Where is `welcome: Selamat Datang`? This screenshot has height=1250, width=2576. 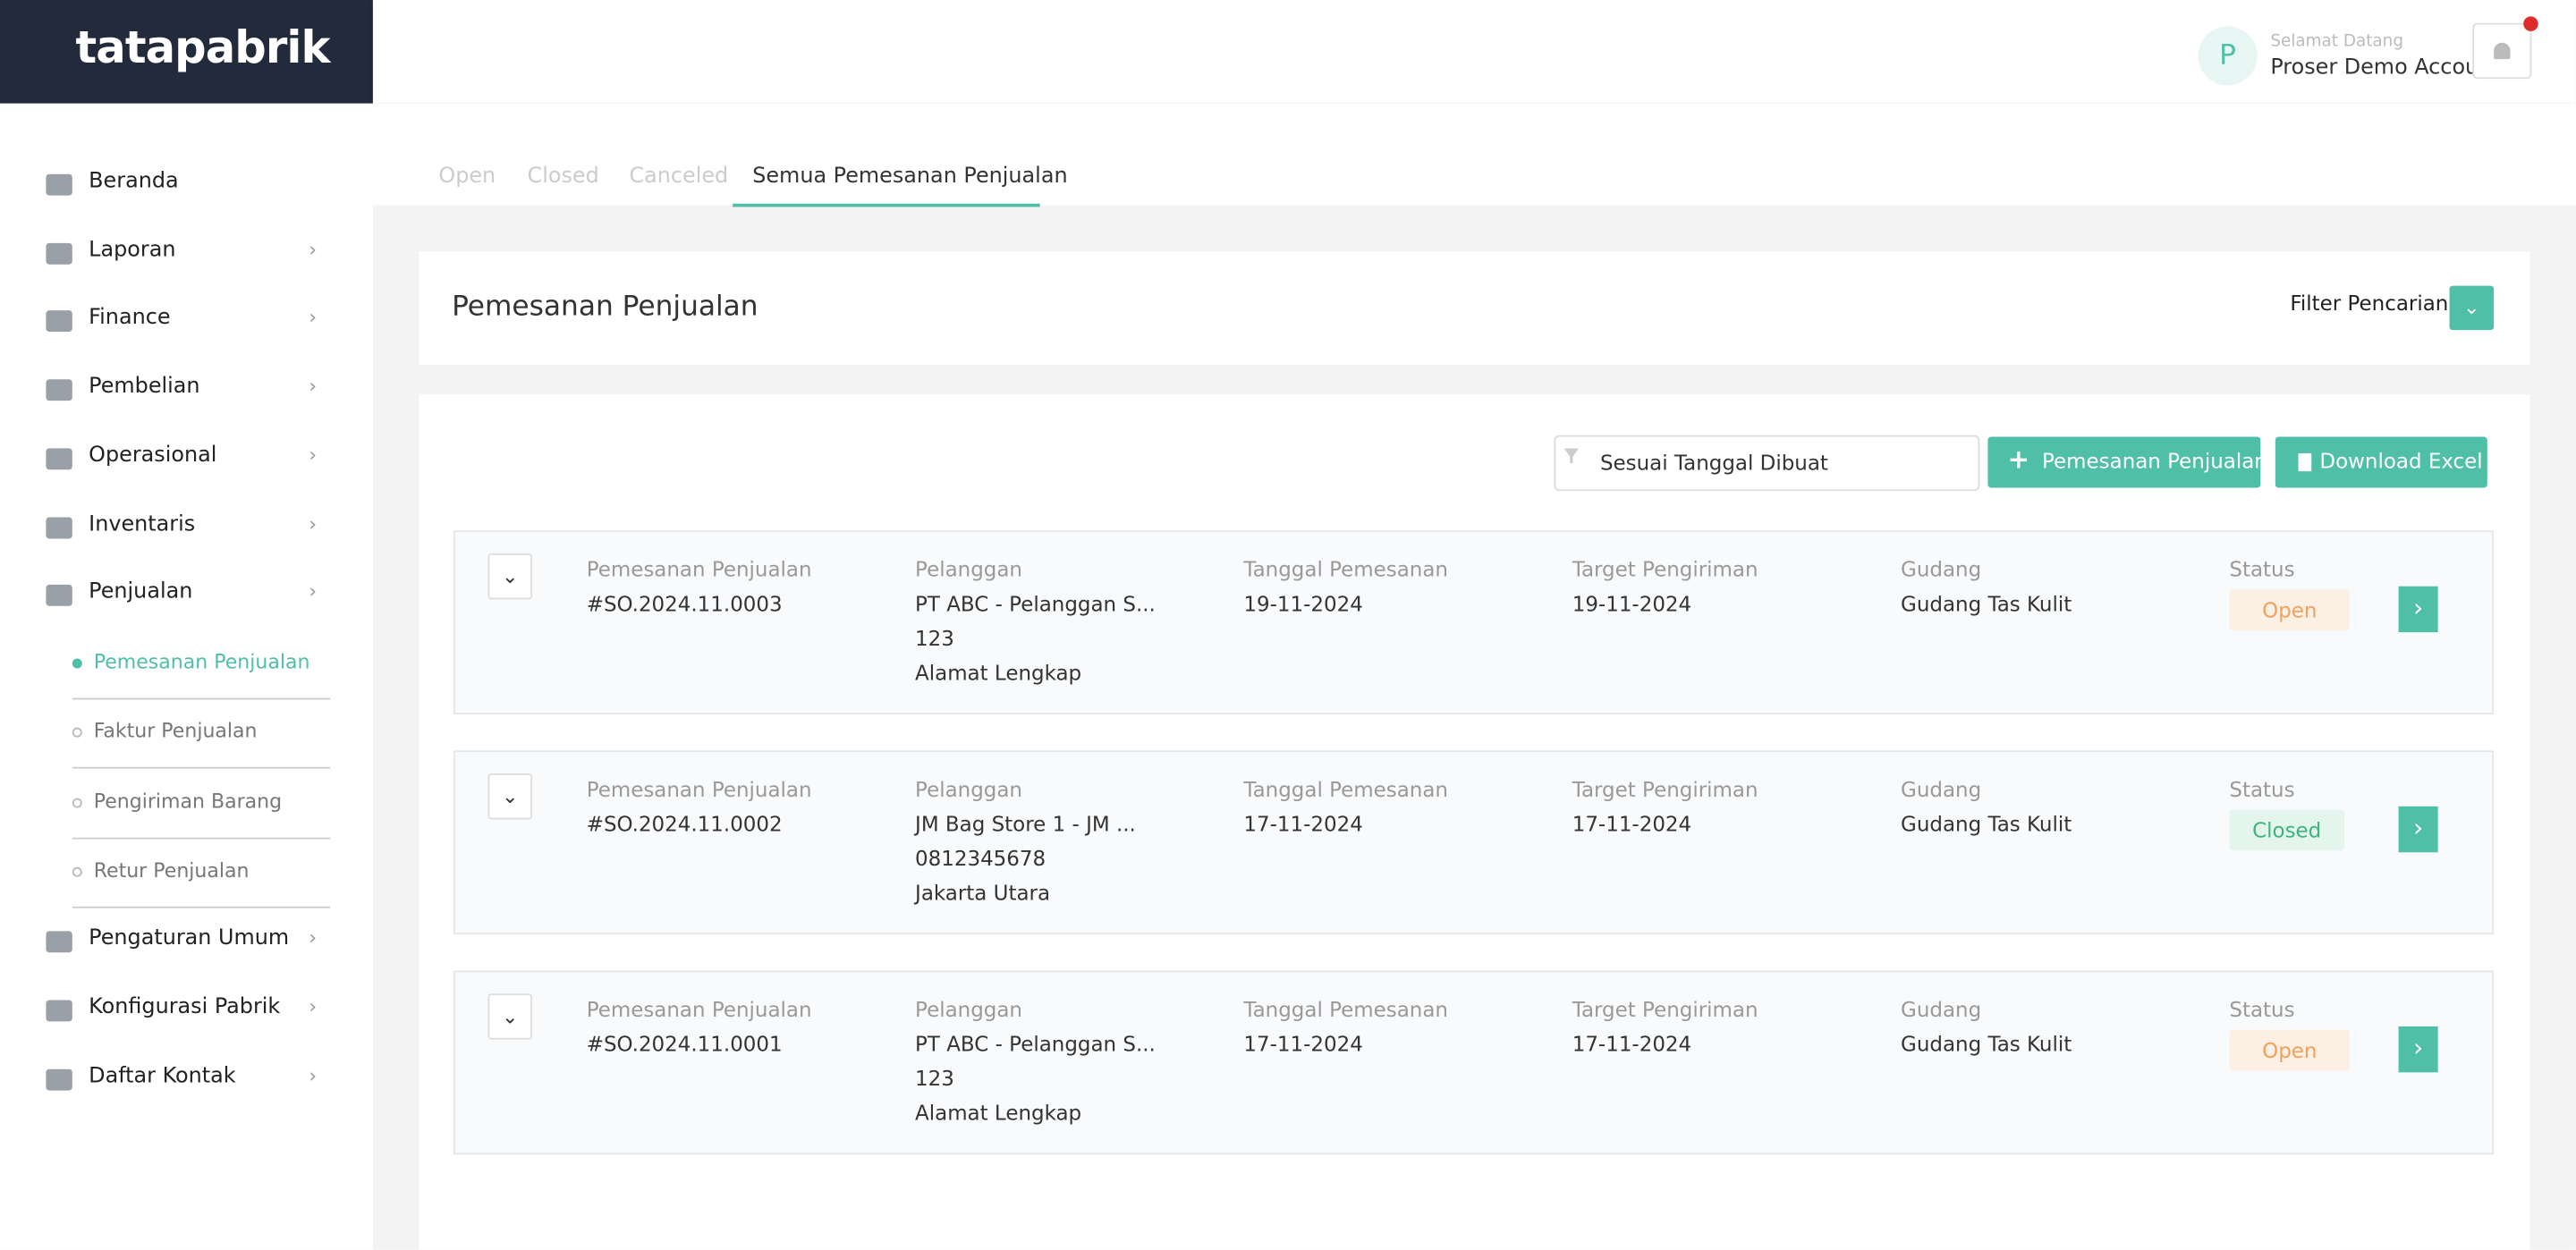 welcome: Selamat Datang is located at coordinates (2336, 41).